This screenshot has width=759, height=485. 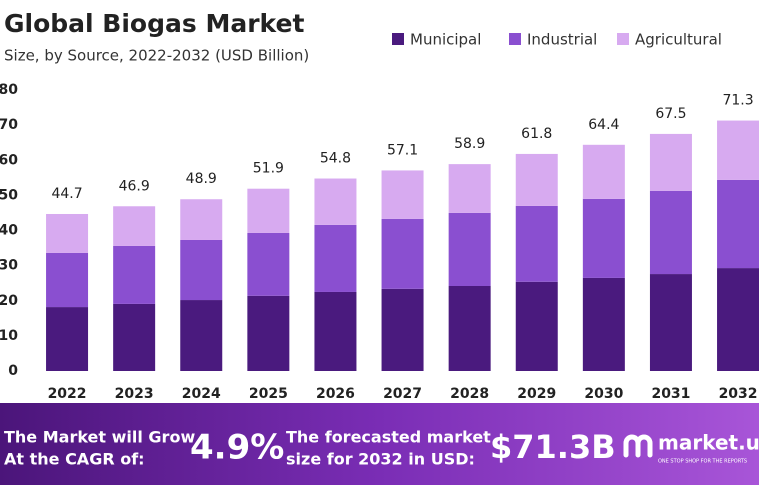 What do you see at coordinates (469, 144) in the screenshot?
I see `total-label: 58.9` at bounding box center [469, 144].